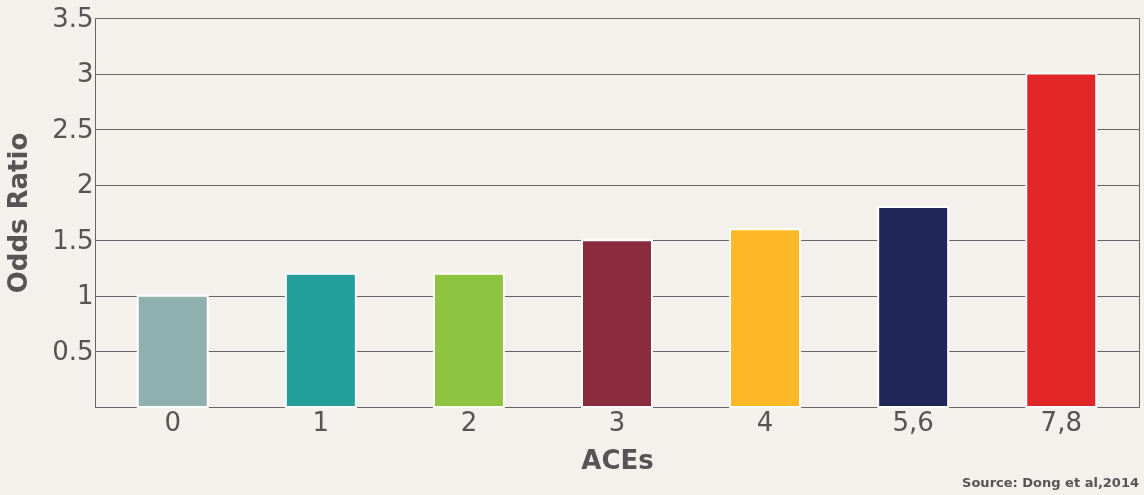  What do you see at coordinates (469, 421) in the screenshot?
I see `x-tick-label: 2` at bounding box center [469, 421].